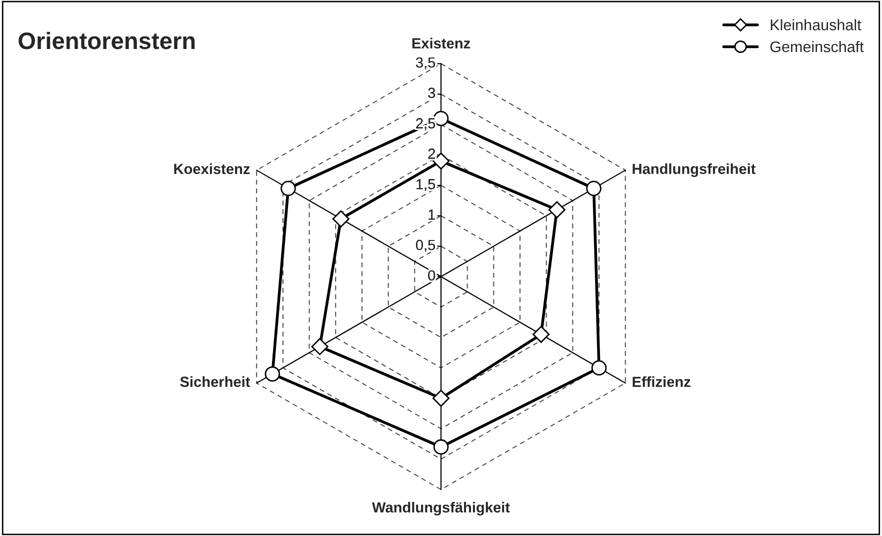  Describe the element at coordinates (431, 153) in the screenshot. I see `y-tick-label: 2` at that location.